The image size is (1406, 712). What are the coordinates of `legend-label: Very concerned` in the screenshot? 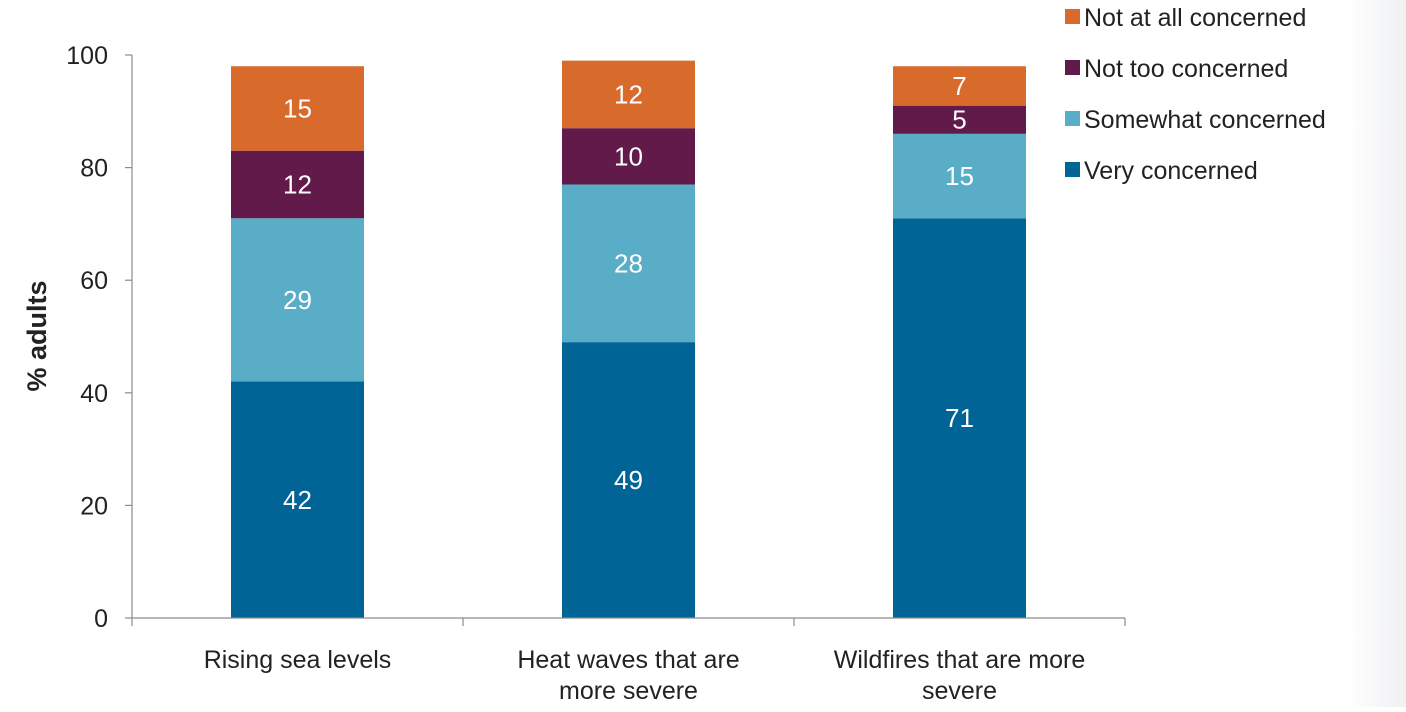 It's located at (1171, 171).